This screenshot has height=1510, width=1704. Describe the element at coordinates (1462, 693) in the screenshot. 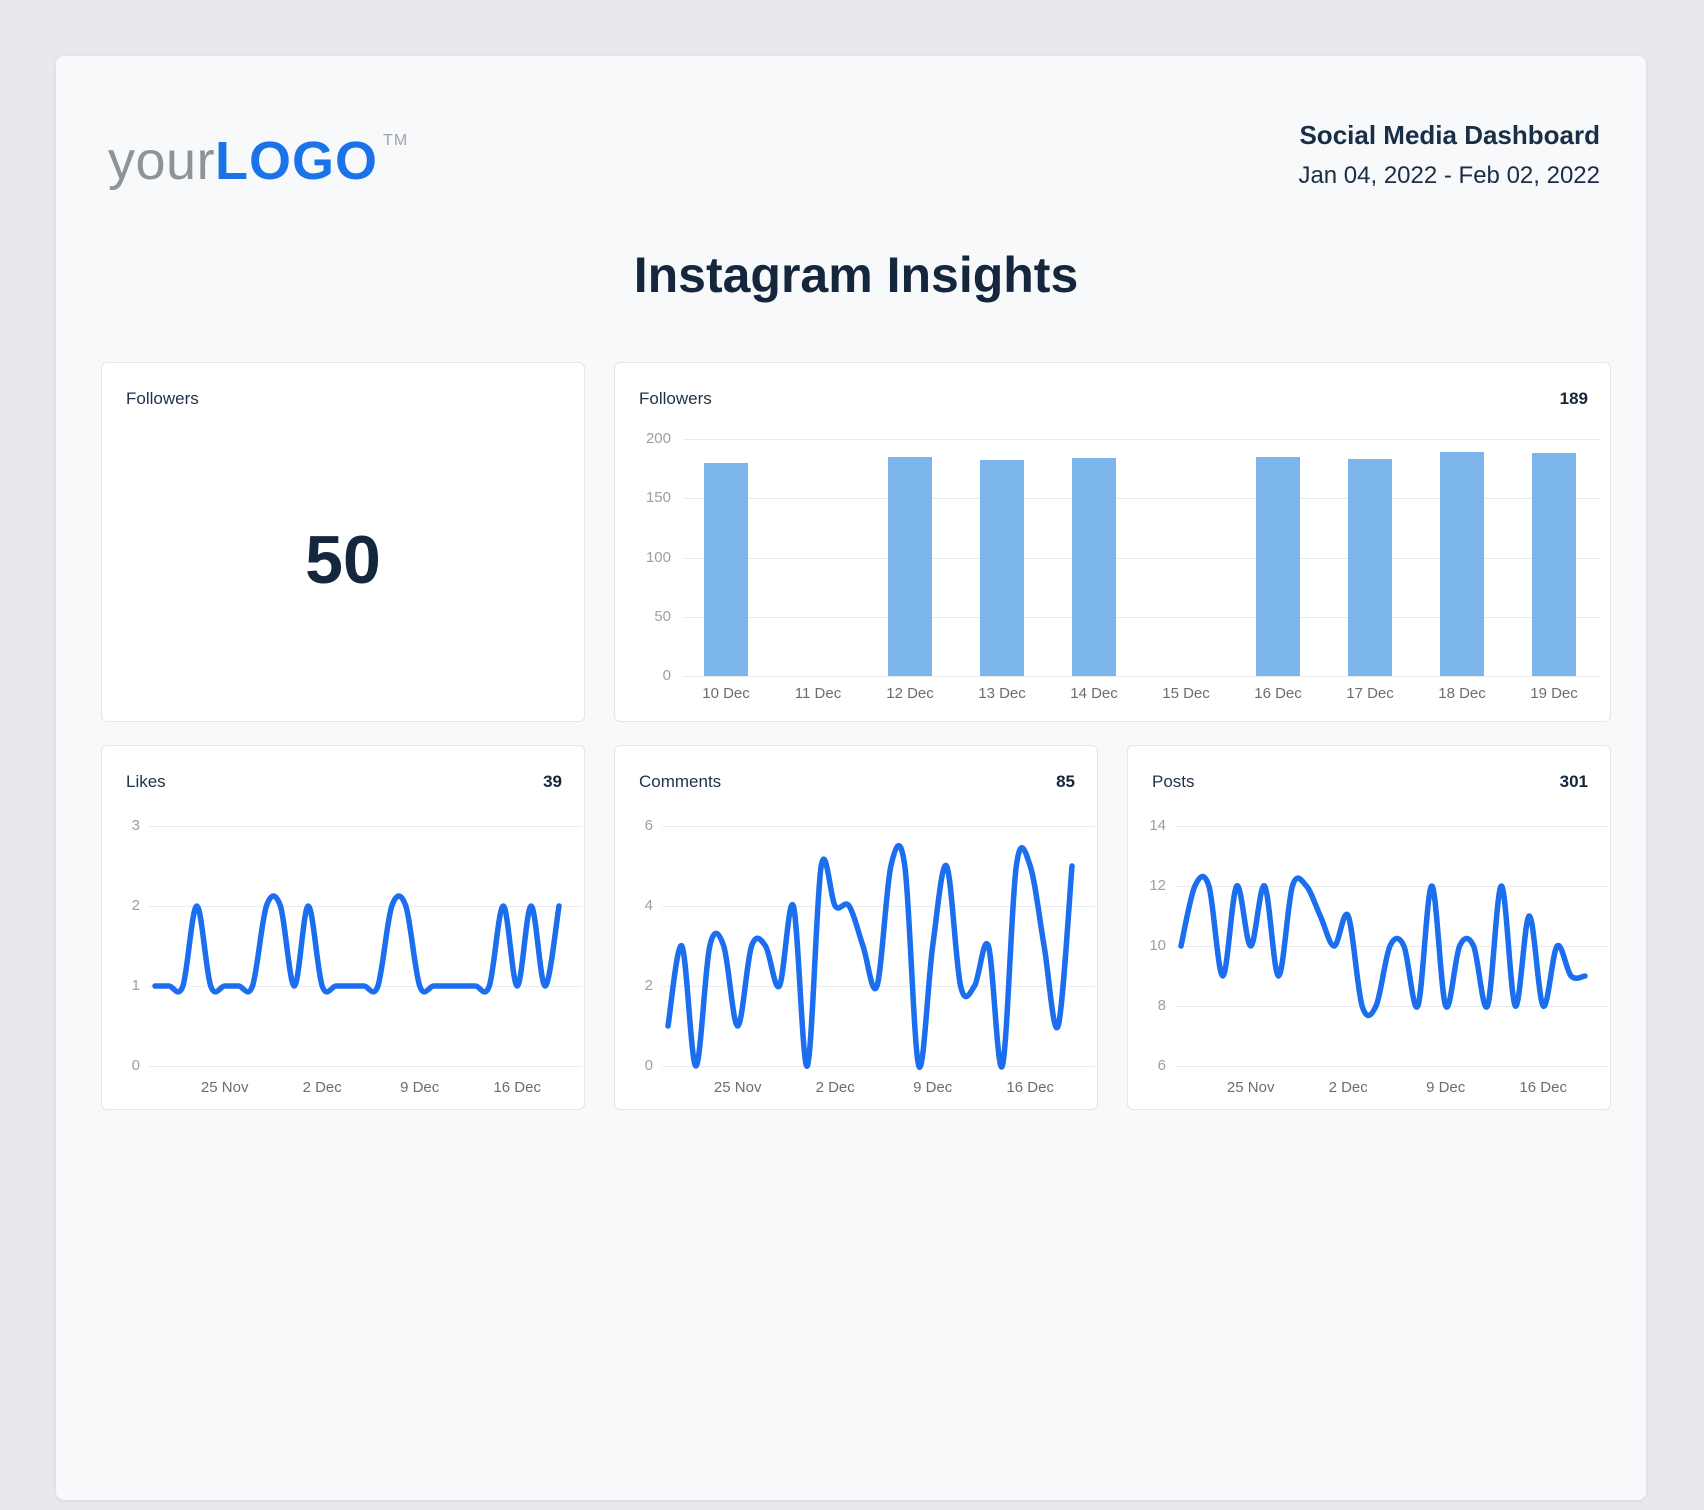

I see `x-axis-label: 18 Dec` at that location.